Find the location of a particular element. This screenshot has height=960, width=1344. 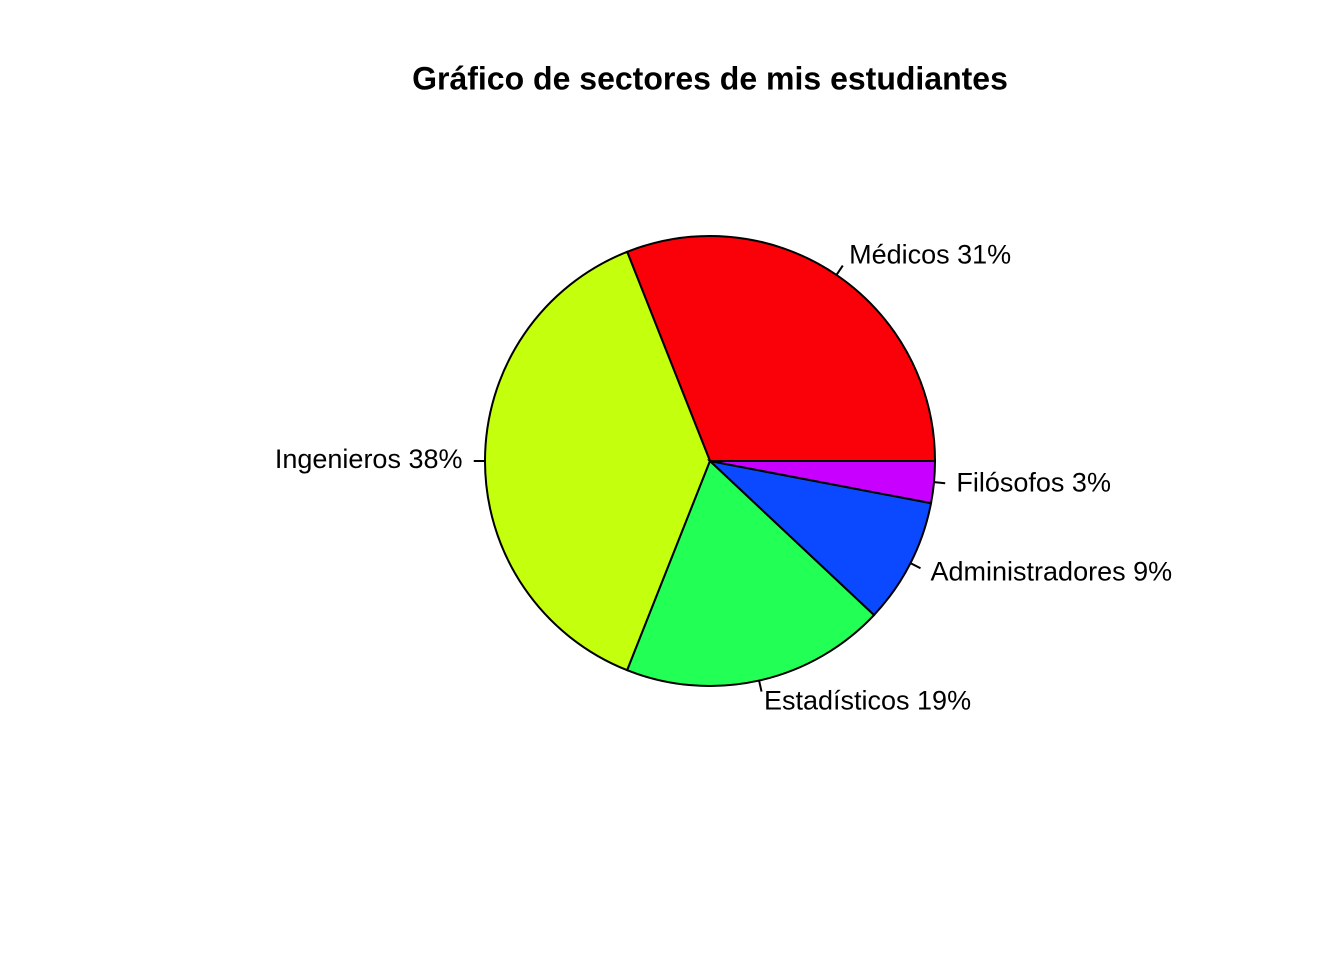

slice-label: Filósofos 3% is located at coordinates (1033, 482).